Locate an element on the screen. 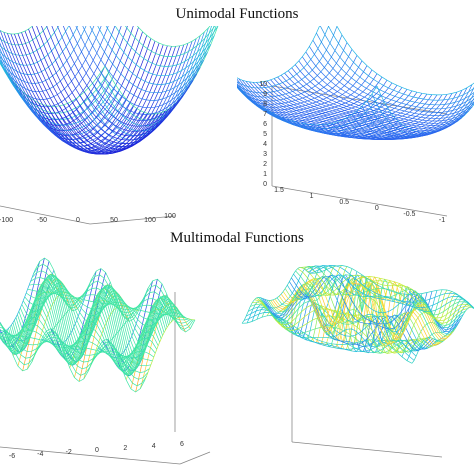  z-tick-label: 3 is located at coordinates (265, 154).